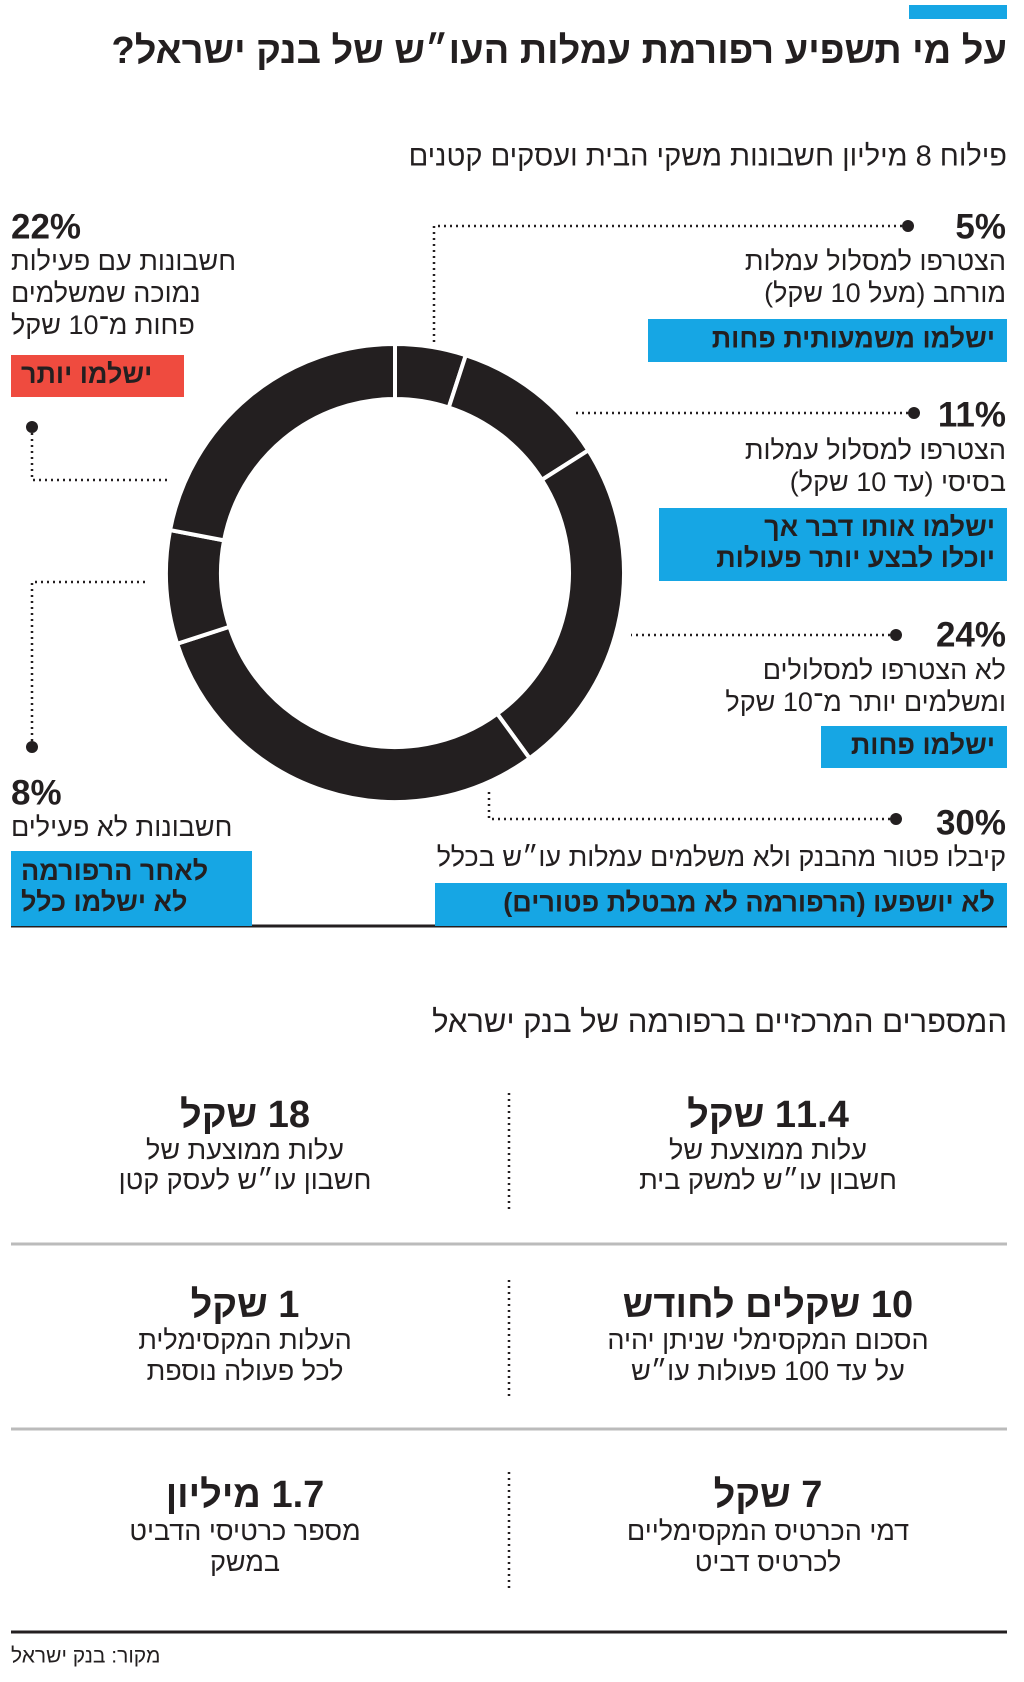  I want to click on stat-description: על עד 100 פעולות עו״ש, so click(768, 1371).